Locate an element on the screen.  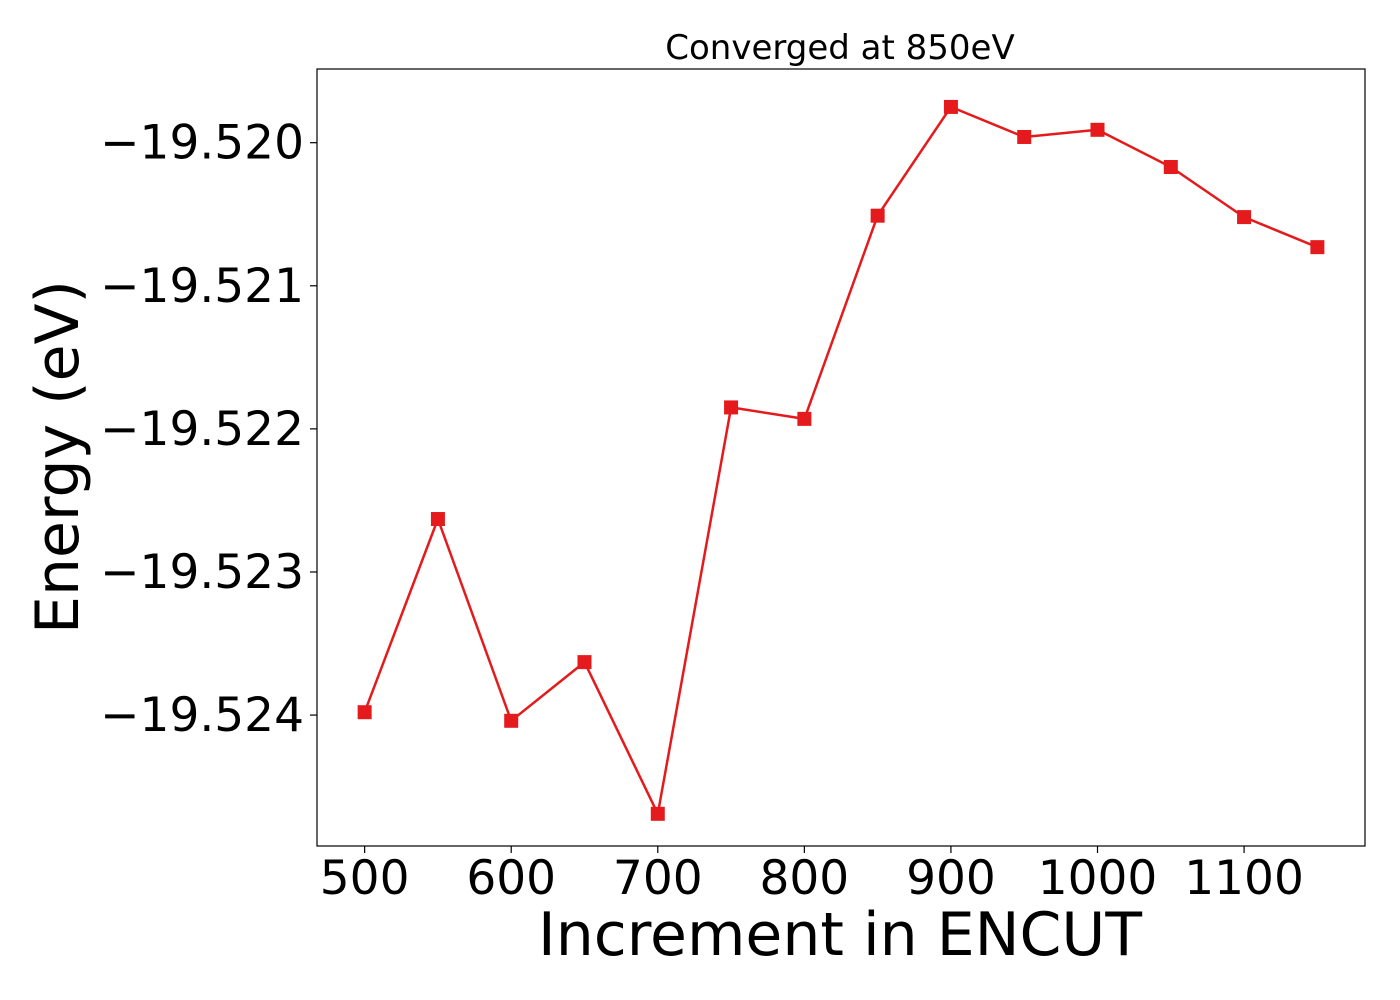
x-tick-label: 500 is located at coordinates (365, 878).